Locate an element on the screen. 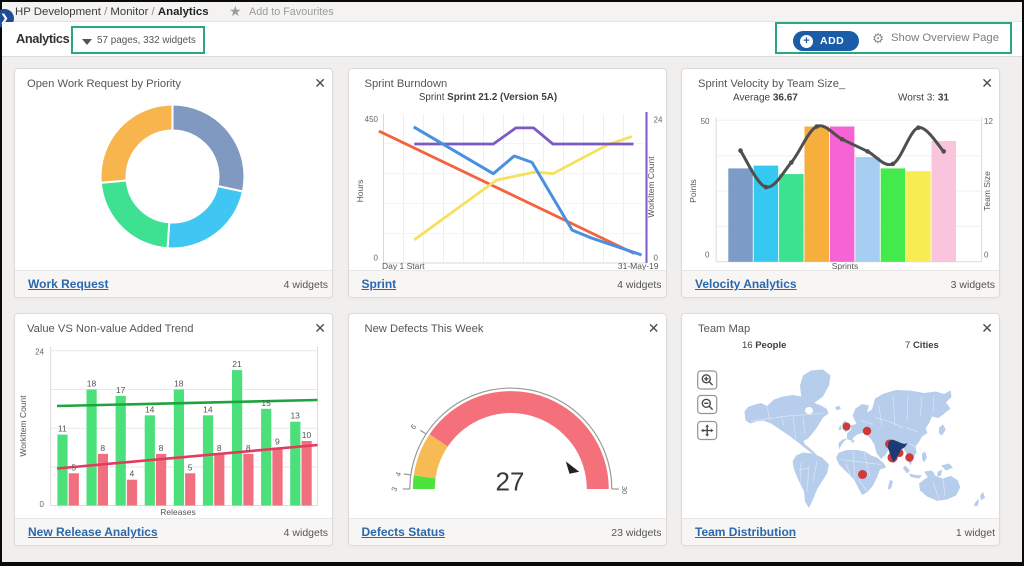 This screenshot has width=1024, height=566. svg-text: Worst 3: 31 is located at coordinates (923, 98).